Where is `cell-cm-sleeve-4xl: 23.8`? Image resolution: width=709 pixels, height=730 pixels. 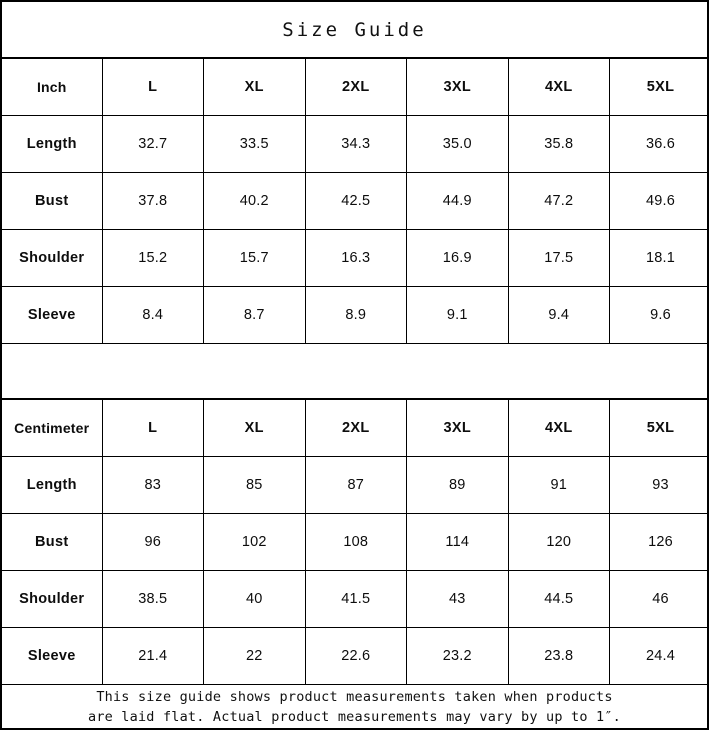
cell-cm-sleeve-4xl: 23.8 is located at coordinates (559, 656).